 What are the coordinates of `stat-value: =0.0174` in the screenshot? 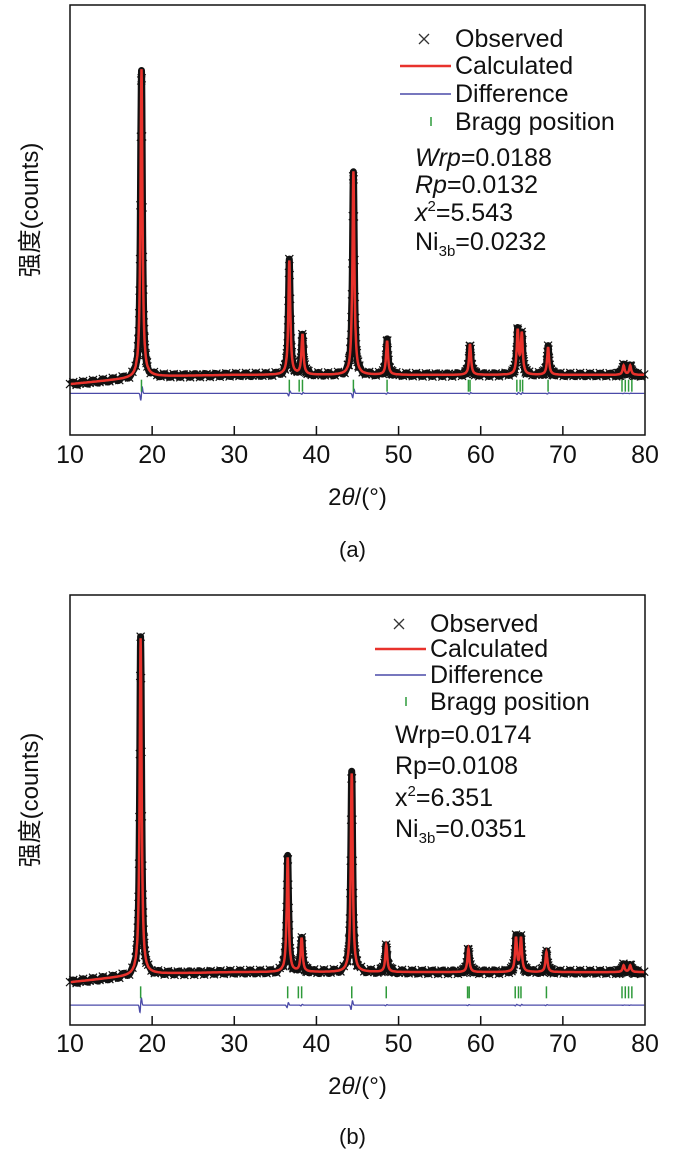 It's located at (485, 735).